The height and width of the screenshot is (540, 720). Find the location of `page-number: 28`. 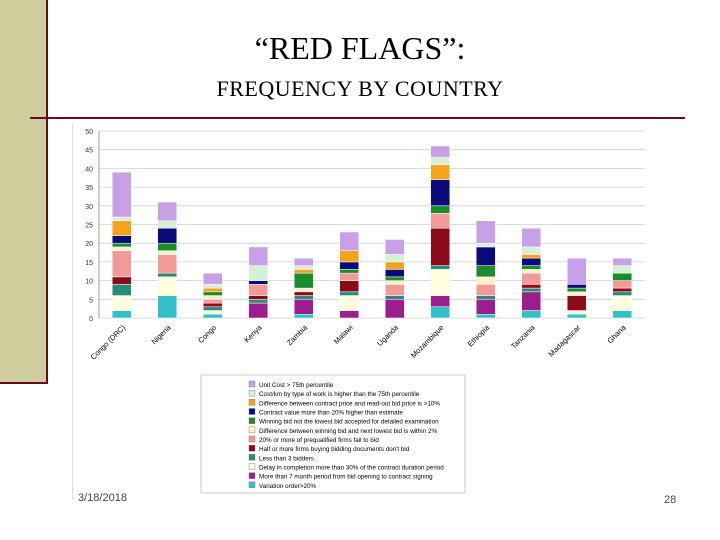

page-number: 28 is located at coordinates (670, 500).